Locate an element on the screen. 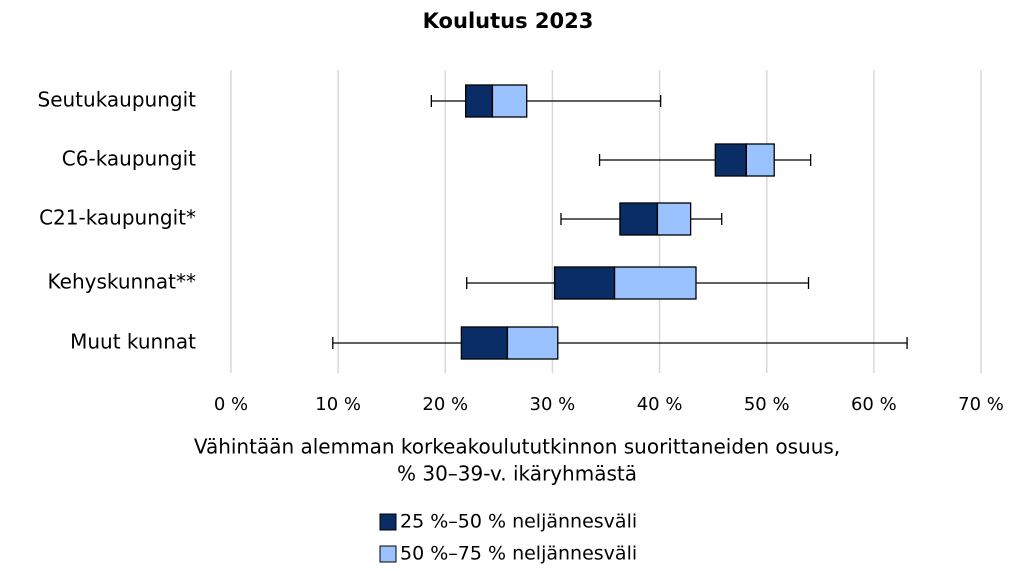  category-label: Muut kunnat is located at coordinates (133, 342).